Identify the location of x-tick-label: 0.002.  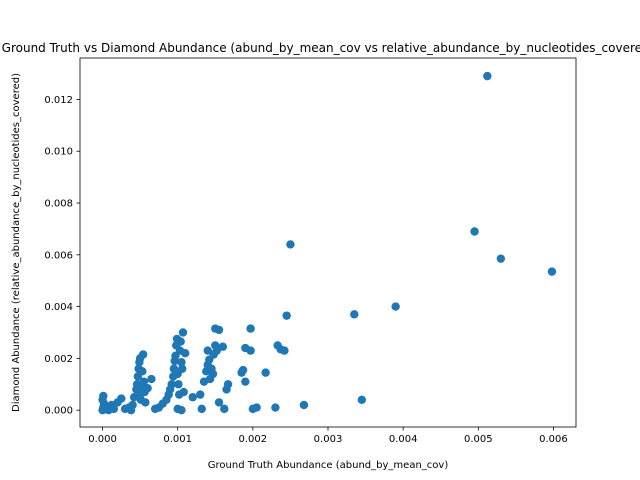
(253, 439).